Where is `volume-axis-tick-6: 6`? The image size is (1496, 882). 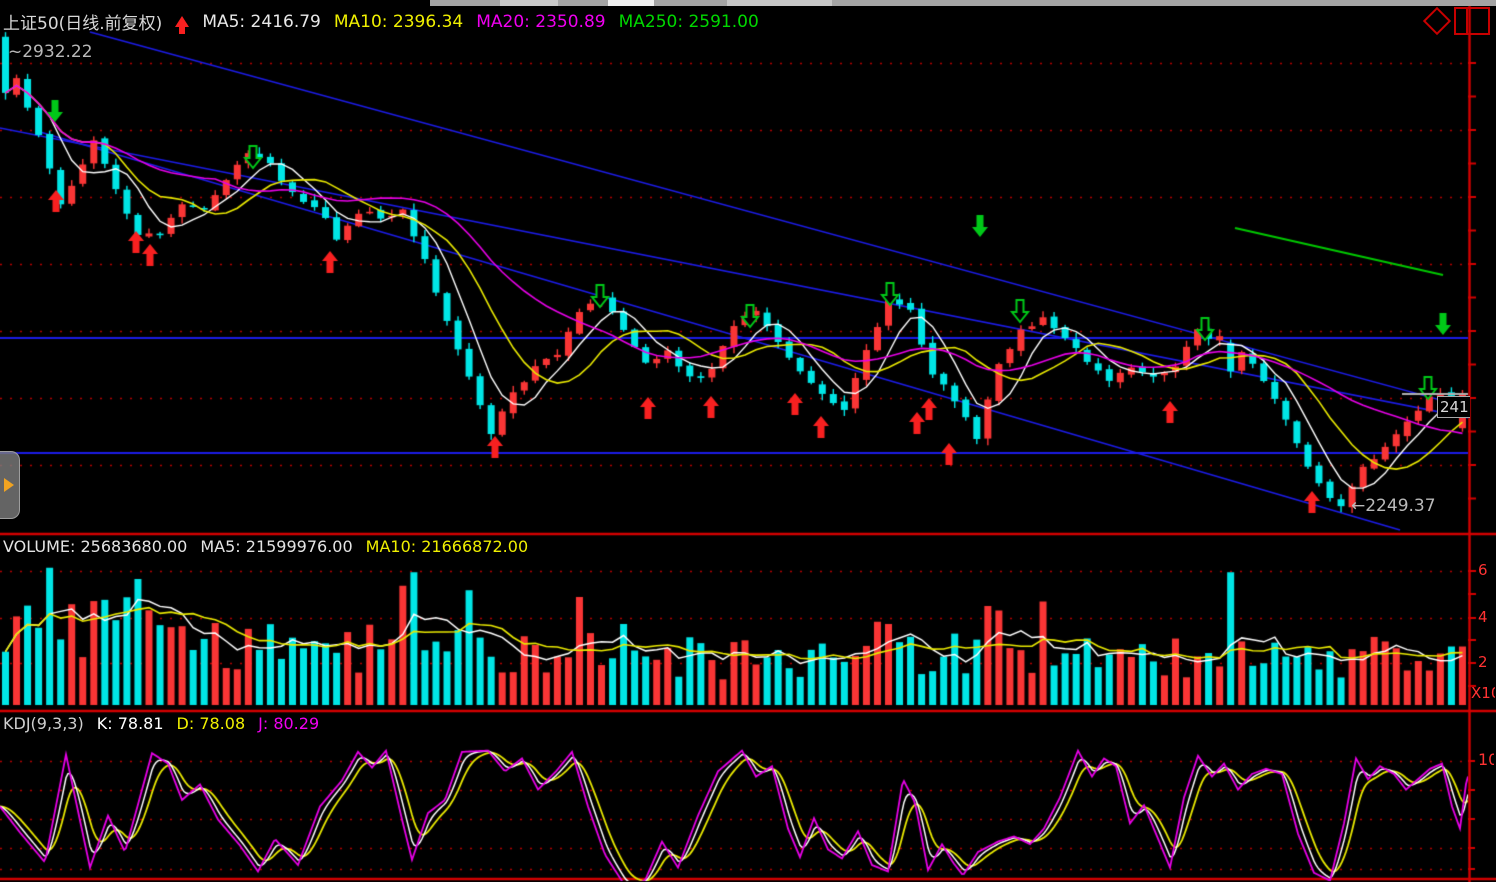
volume-axis-tick-6: 6 is located at coordinates (1483, 570).